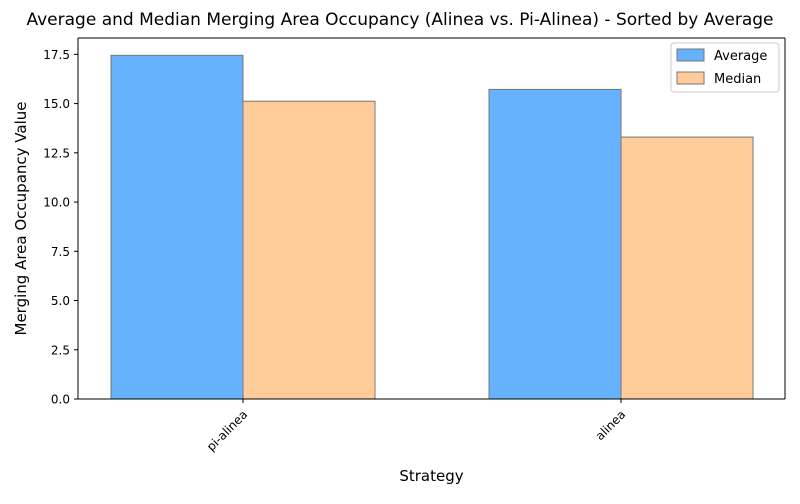  I want to click on bar-median-pi-alinea, so click(309, 250).